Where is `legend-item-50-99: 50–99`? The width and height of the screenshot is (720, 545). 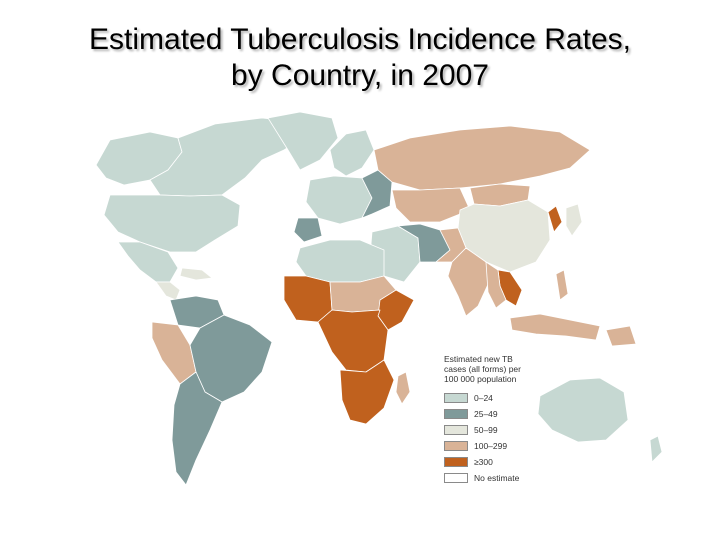 legend-item-50-99: 50–99 is located at coordinates (471, 430).